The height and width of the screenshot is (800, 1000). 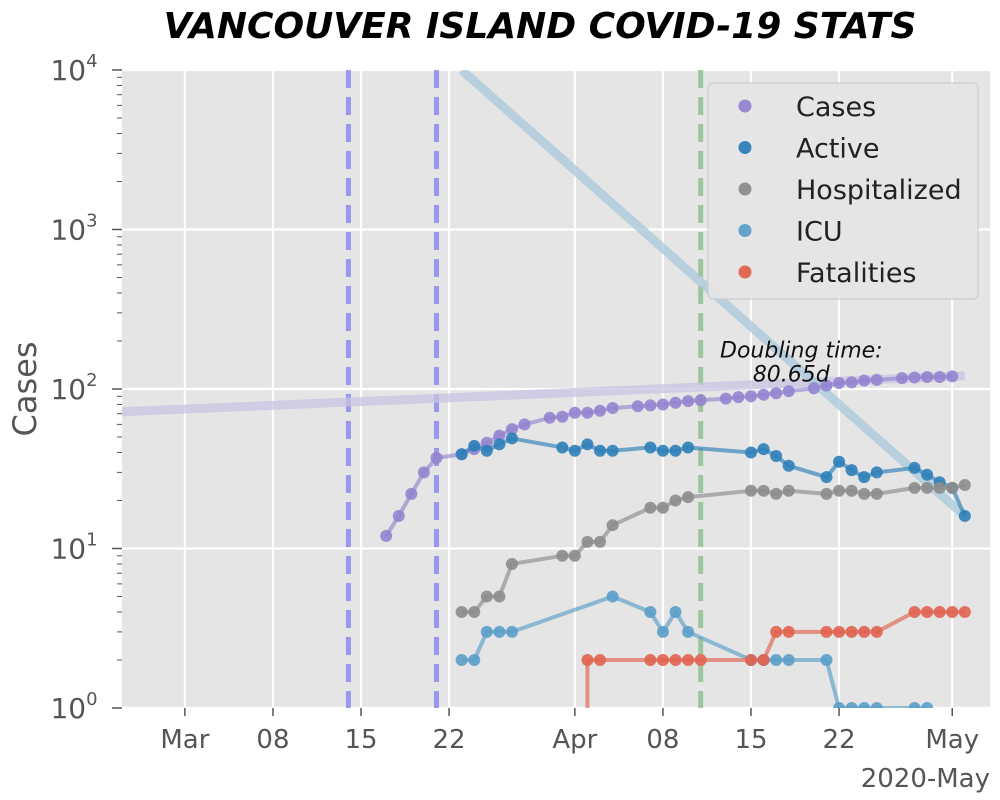 What do you see at coordinates (540, 26) in the screenshot?
I see `chart-title: VANCOUVER ISLAND COVID-19 STATS` at bounding box center [540, 26].